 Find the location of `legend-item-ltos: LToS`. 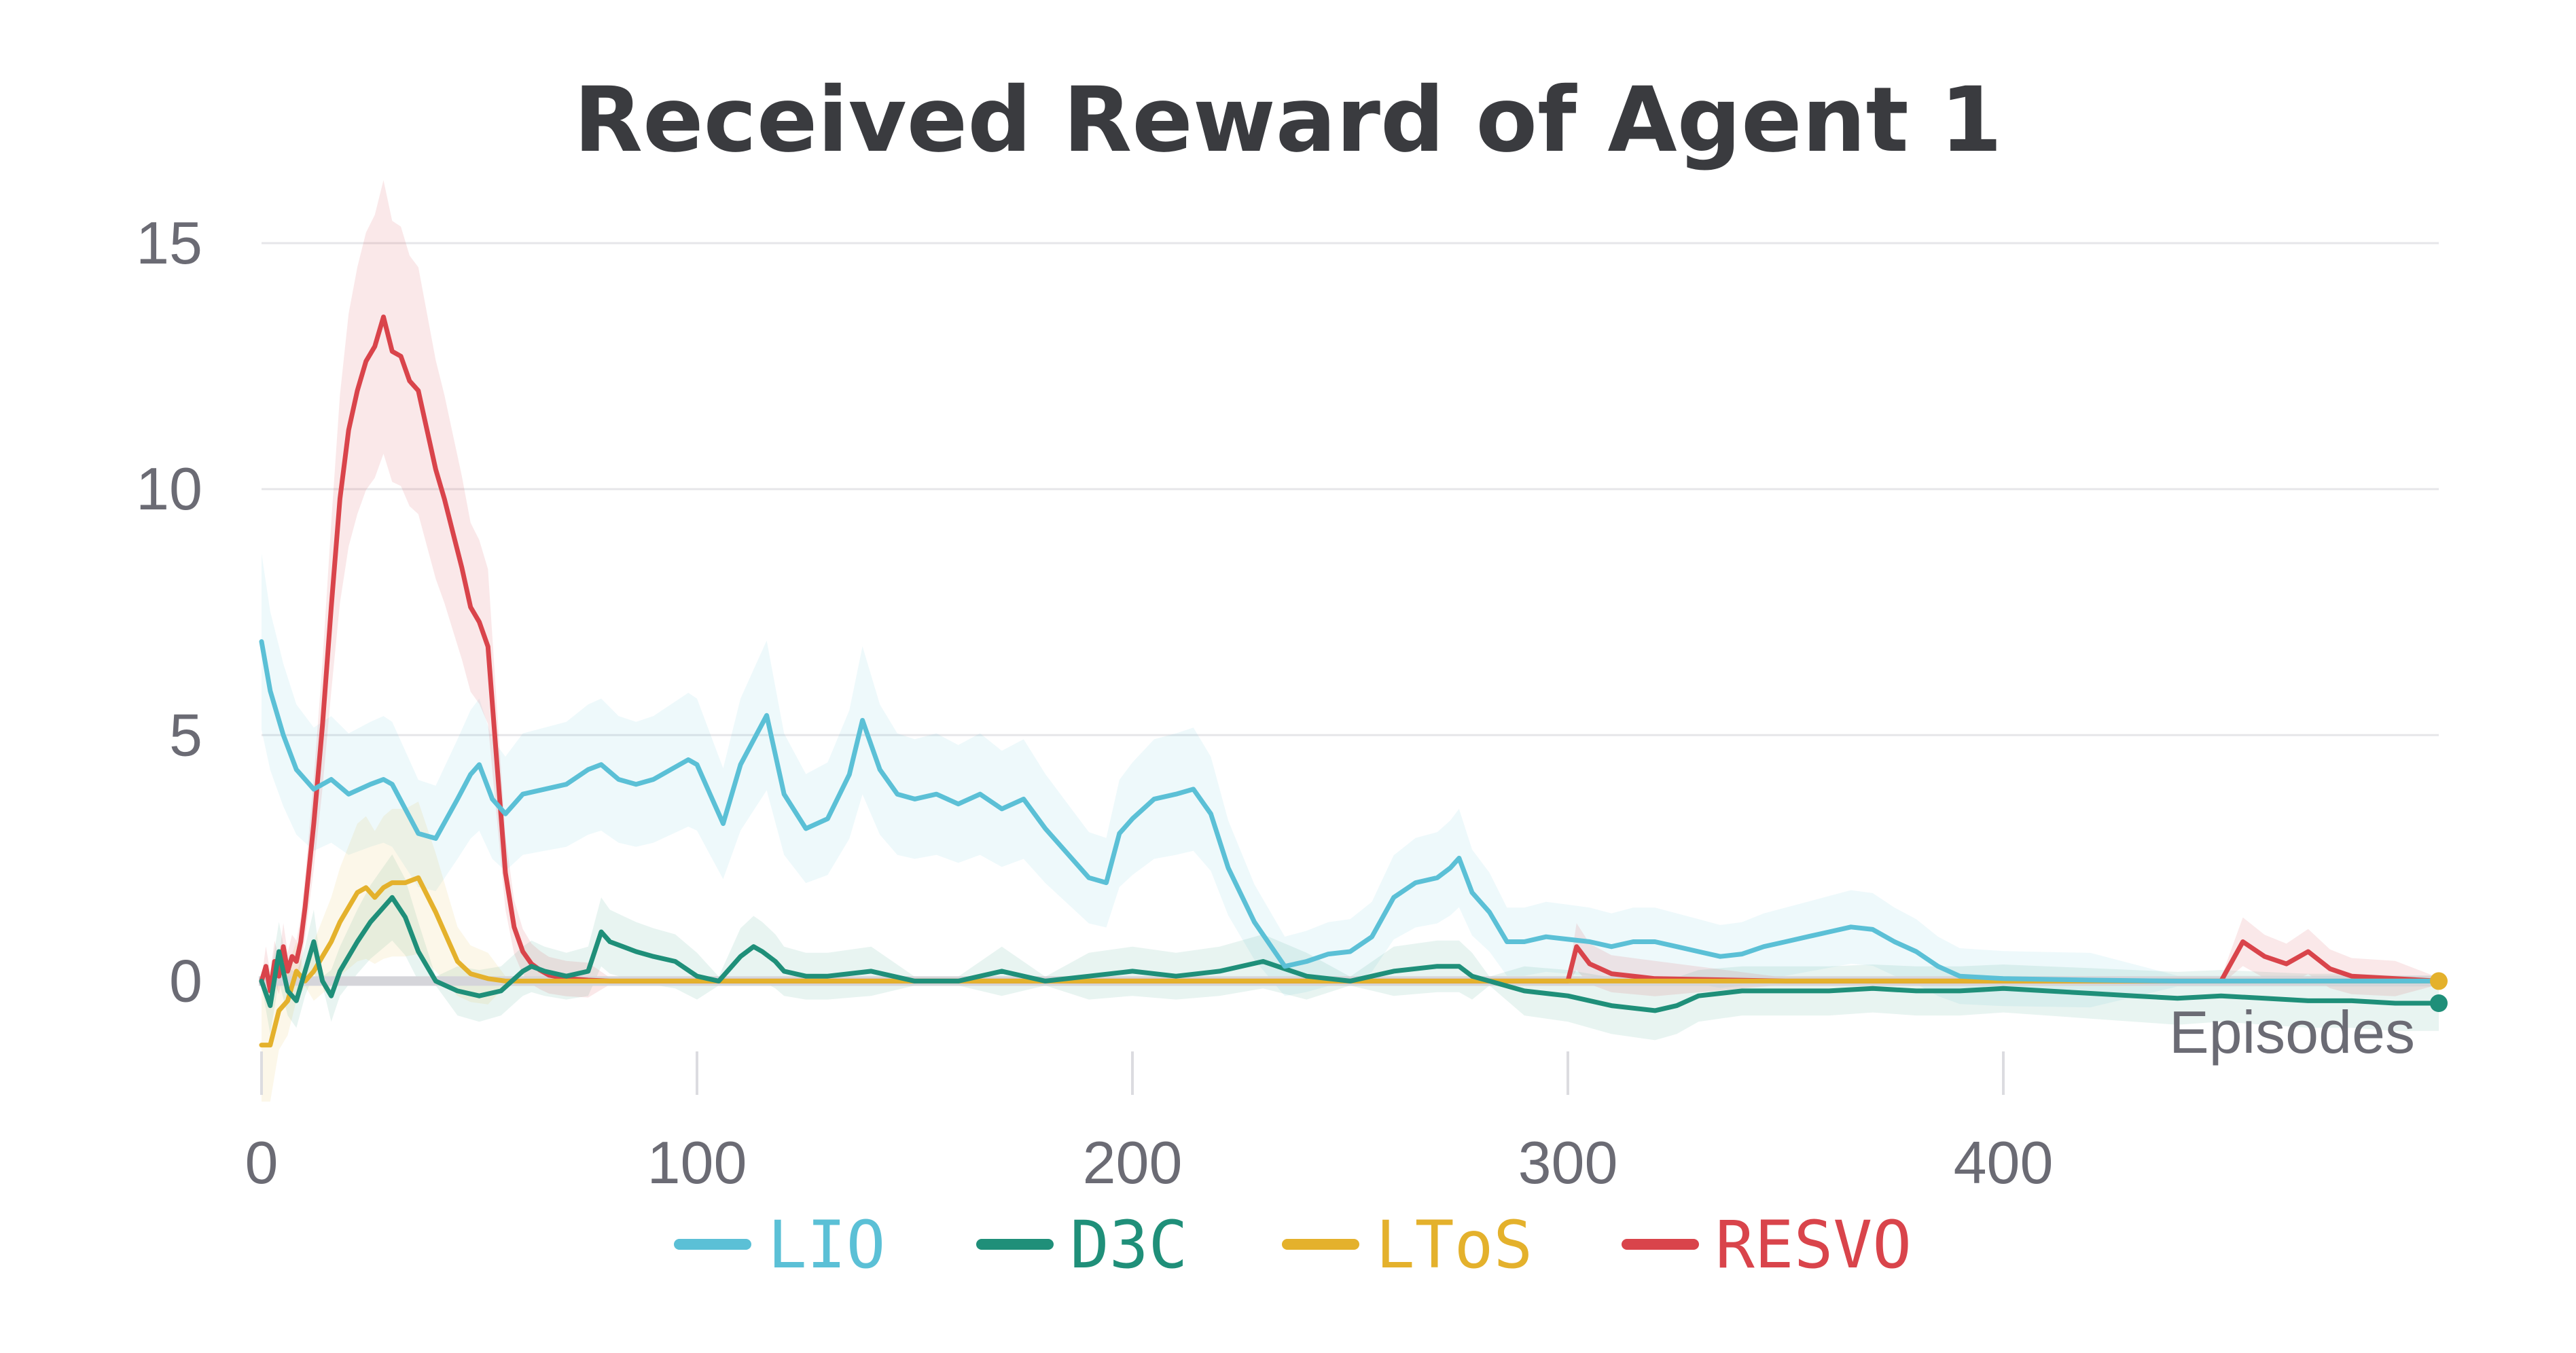

legend-item-ltos: LToS is located at coordinates (1407, 1245).